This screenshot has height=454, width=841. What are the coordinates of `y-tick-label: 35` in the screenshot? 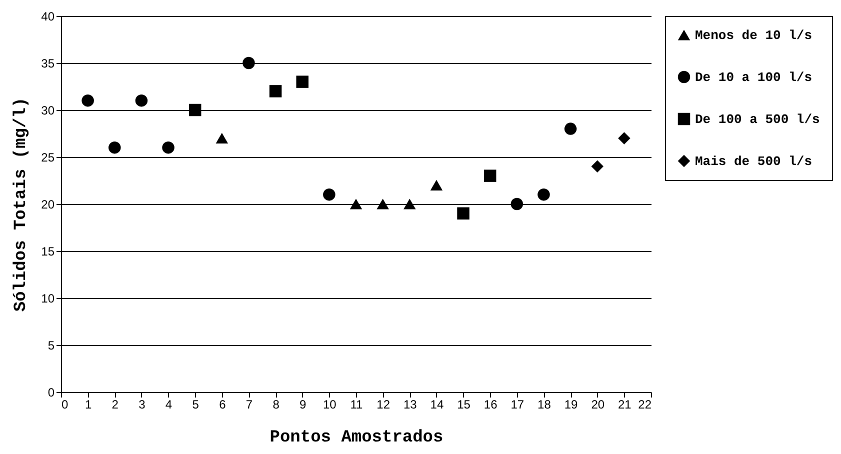 It's located at (48, 63).